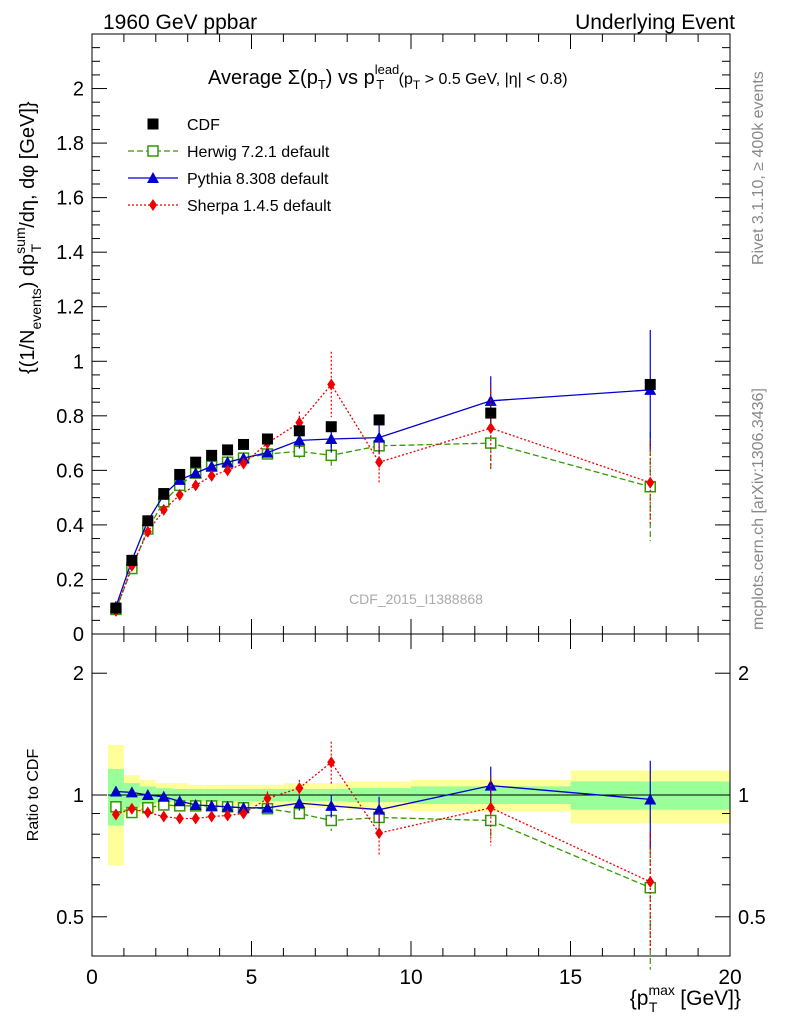 Image resolution: width=786 pixels, height=1029 pixels. I want to click on title-cut-open: (p, so click(403, 79).